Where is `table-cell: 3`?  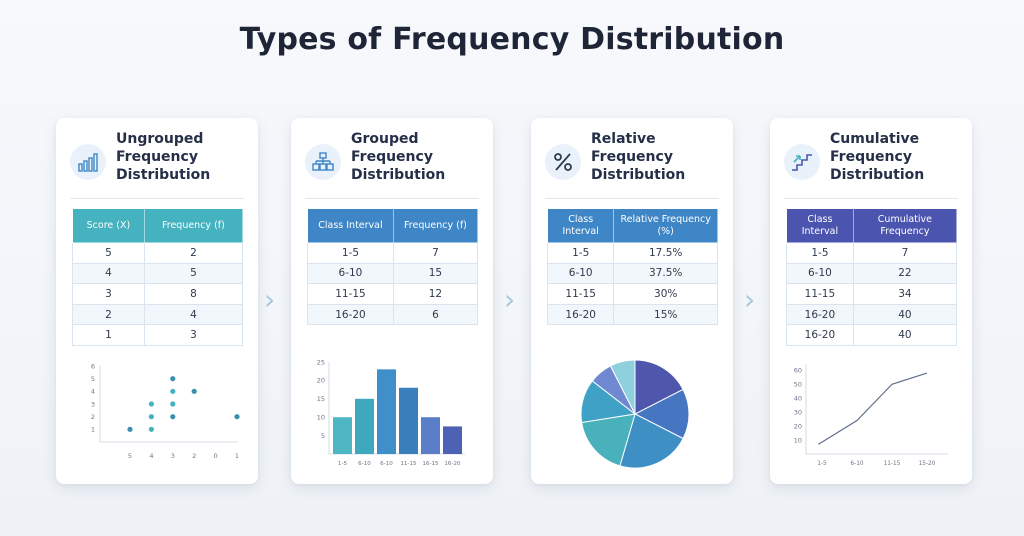 table-cell: 3 is located at coordinates (108, 294).